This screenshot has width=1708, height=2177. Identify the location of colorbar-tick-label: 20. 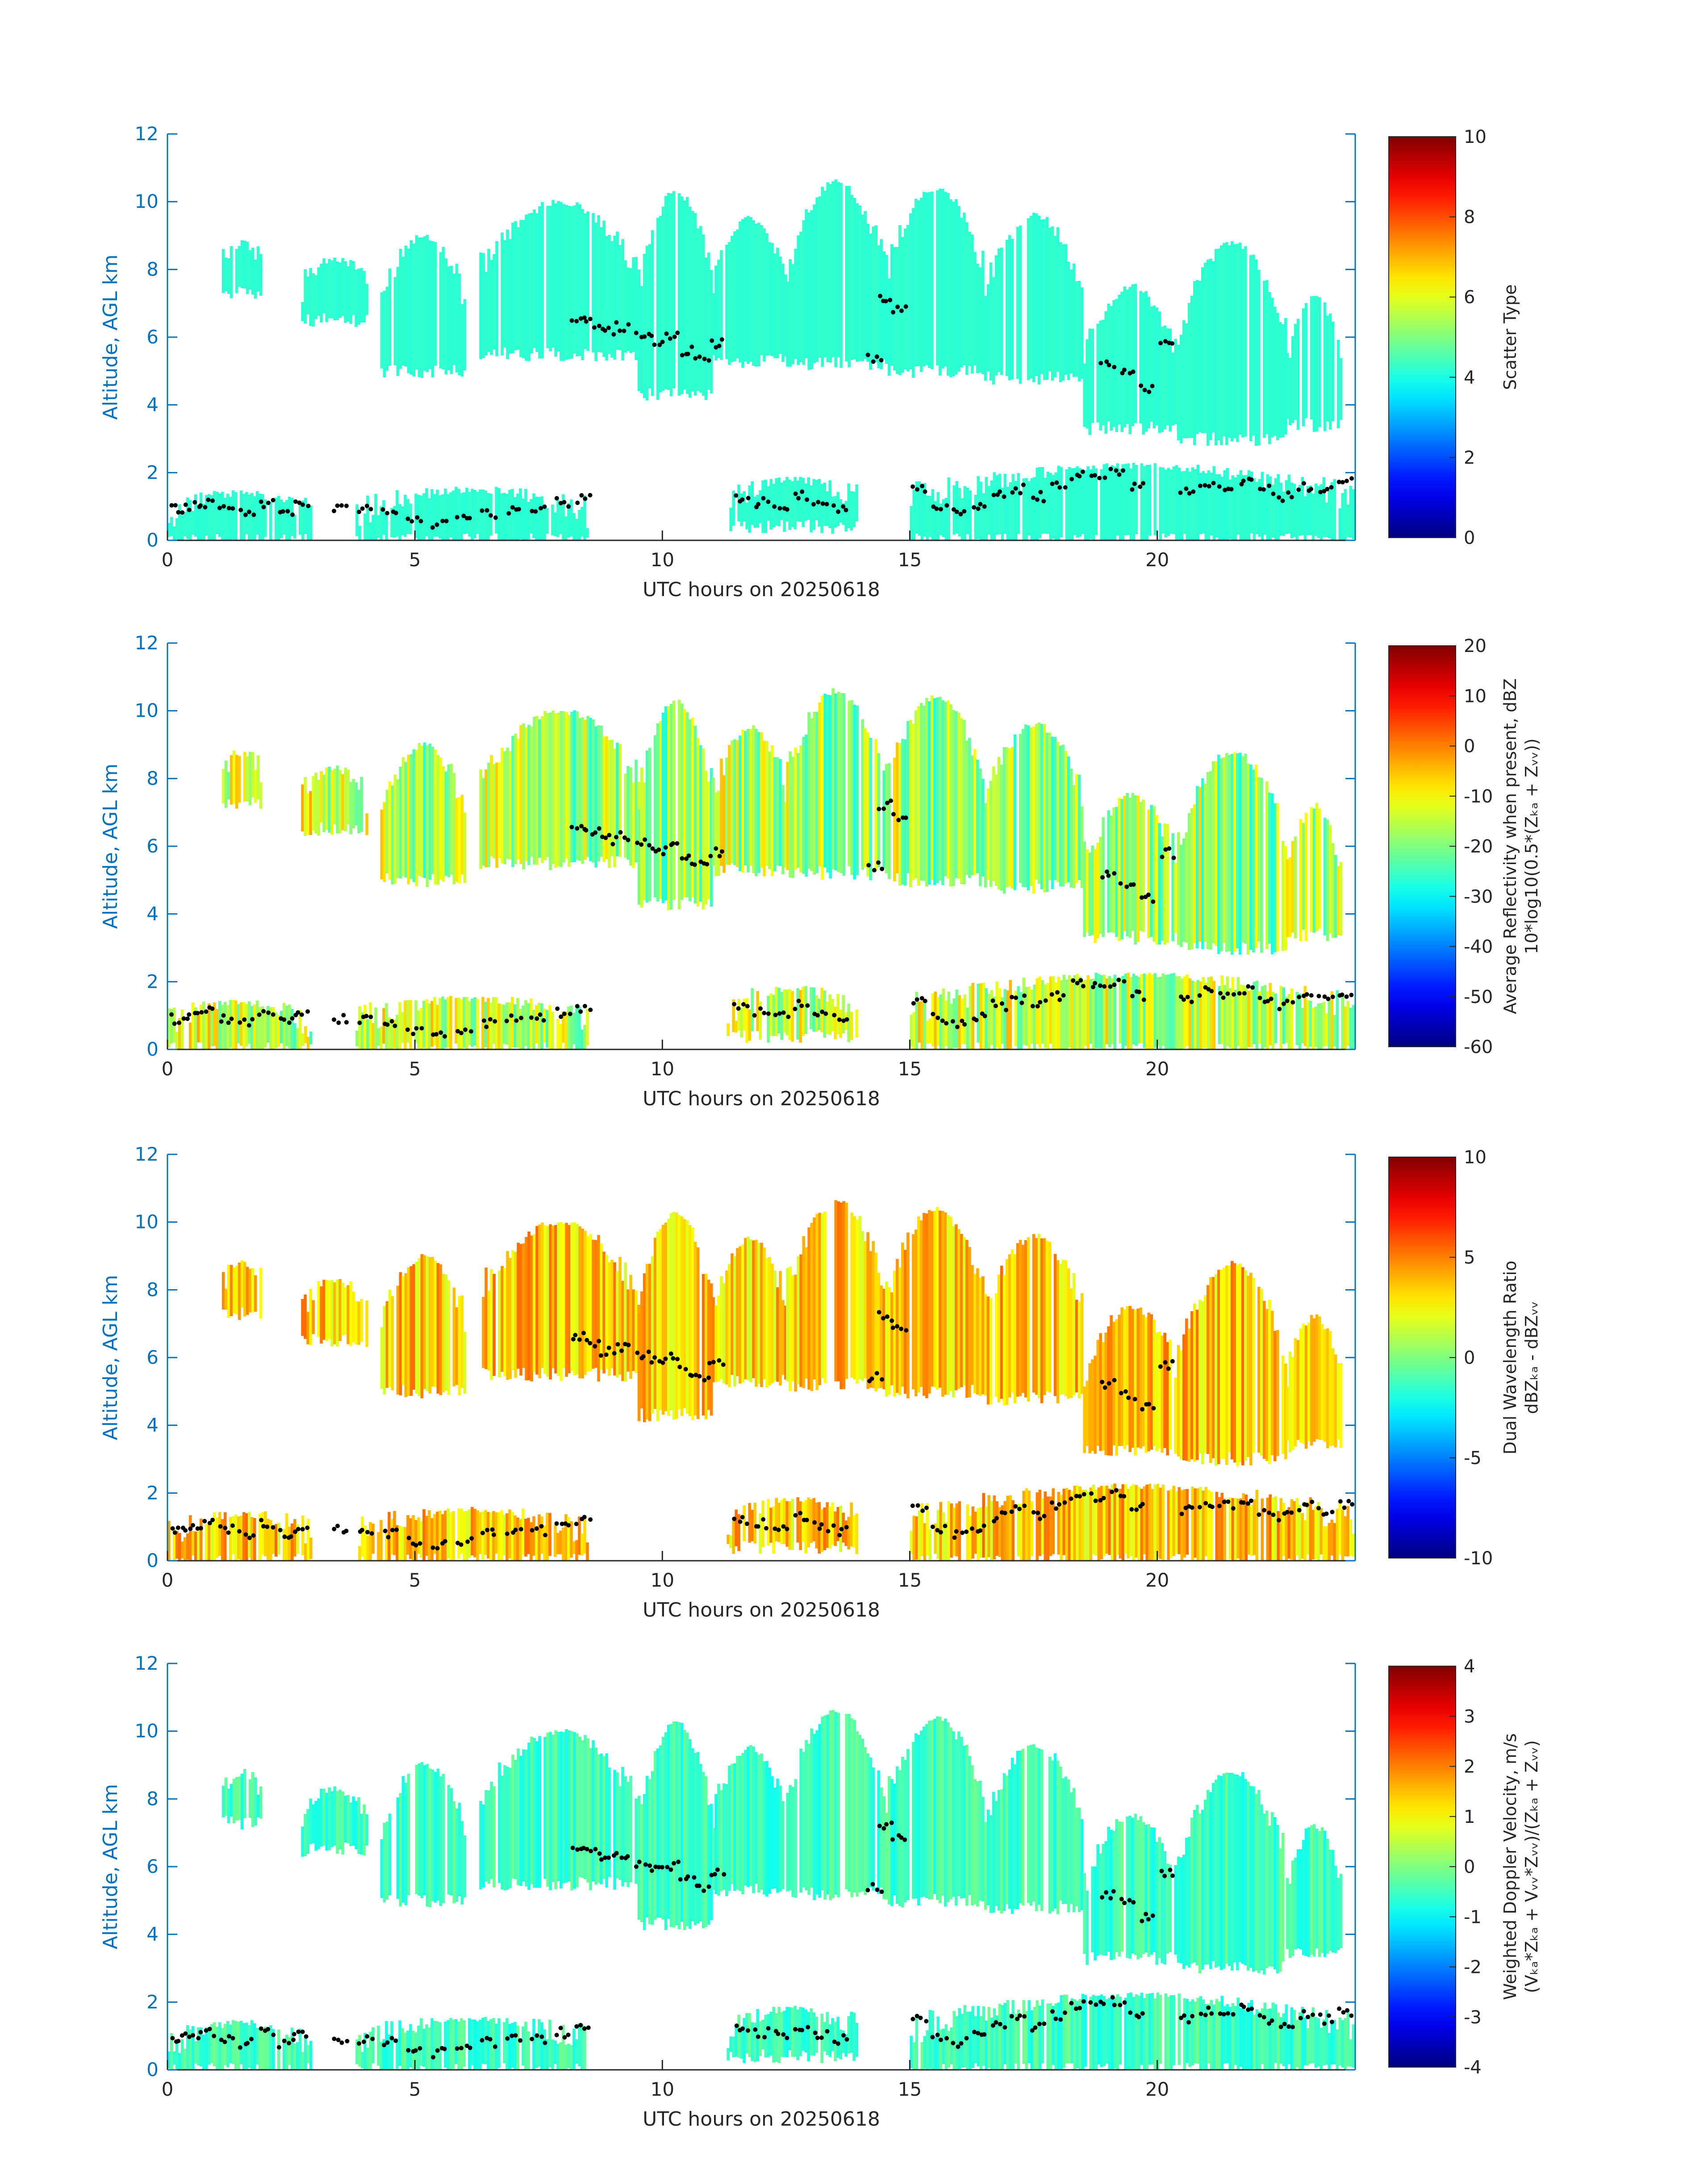
(1475, 646).